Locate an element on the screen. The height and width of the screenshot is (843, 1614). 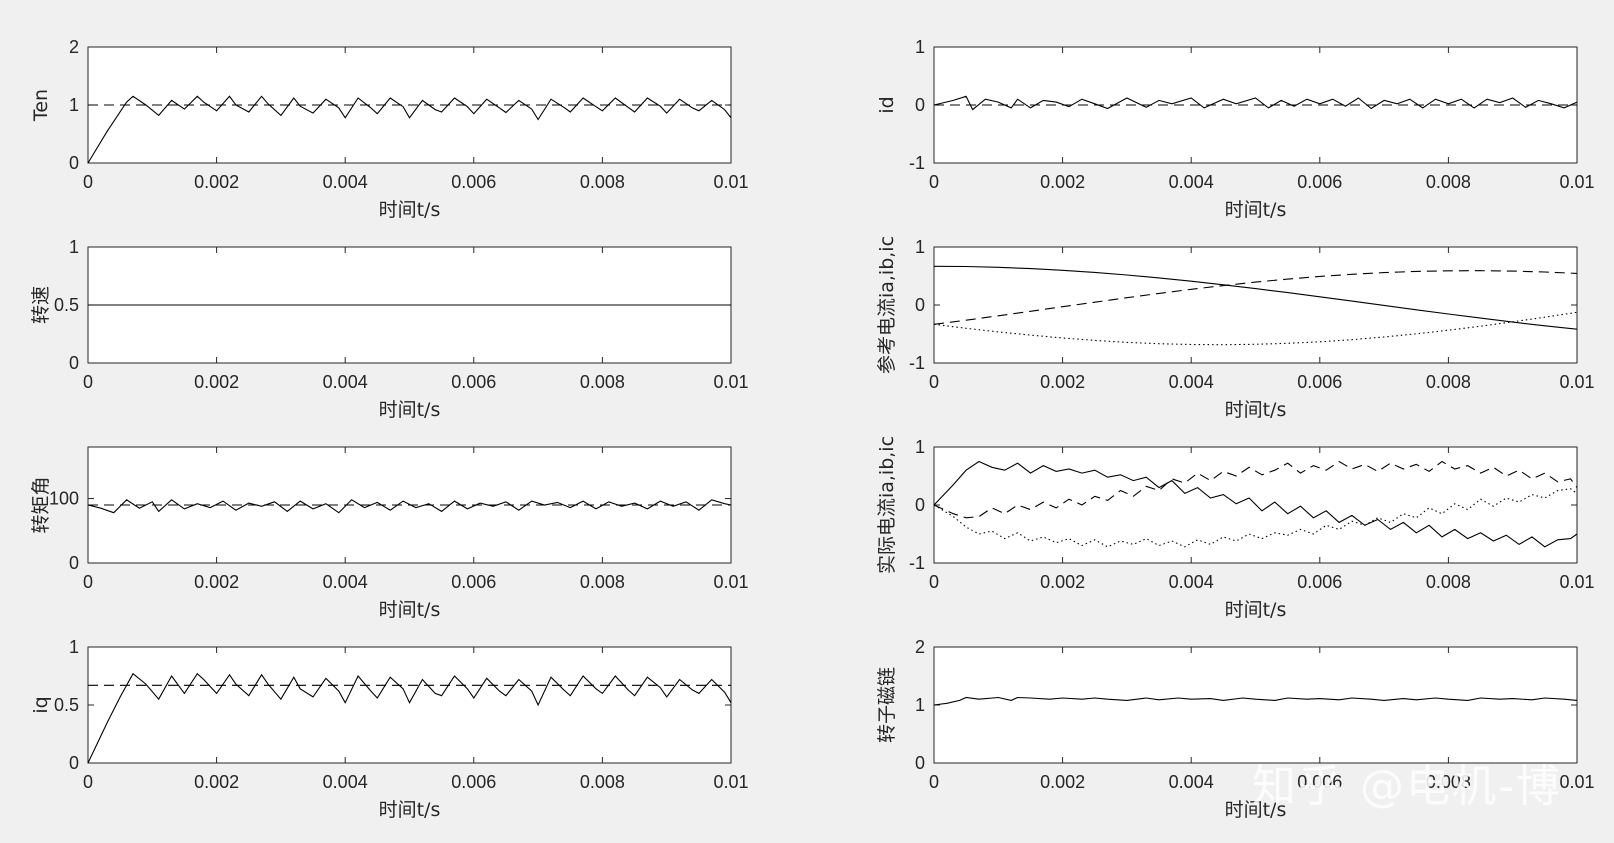
subplot-3: 0 0.002 0.004 0.006 0.008 0.01 0 0.5 1 时间t/s 转速 is located at coordinates (389, 329).